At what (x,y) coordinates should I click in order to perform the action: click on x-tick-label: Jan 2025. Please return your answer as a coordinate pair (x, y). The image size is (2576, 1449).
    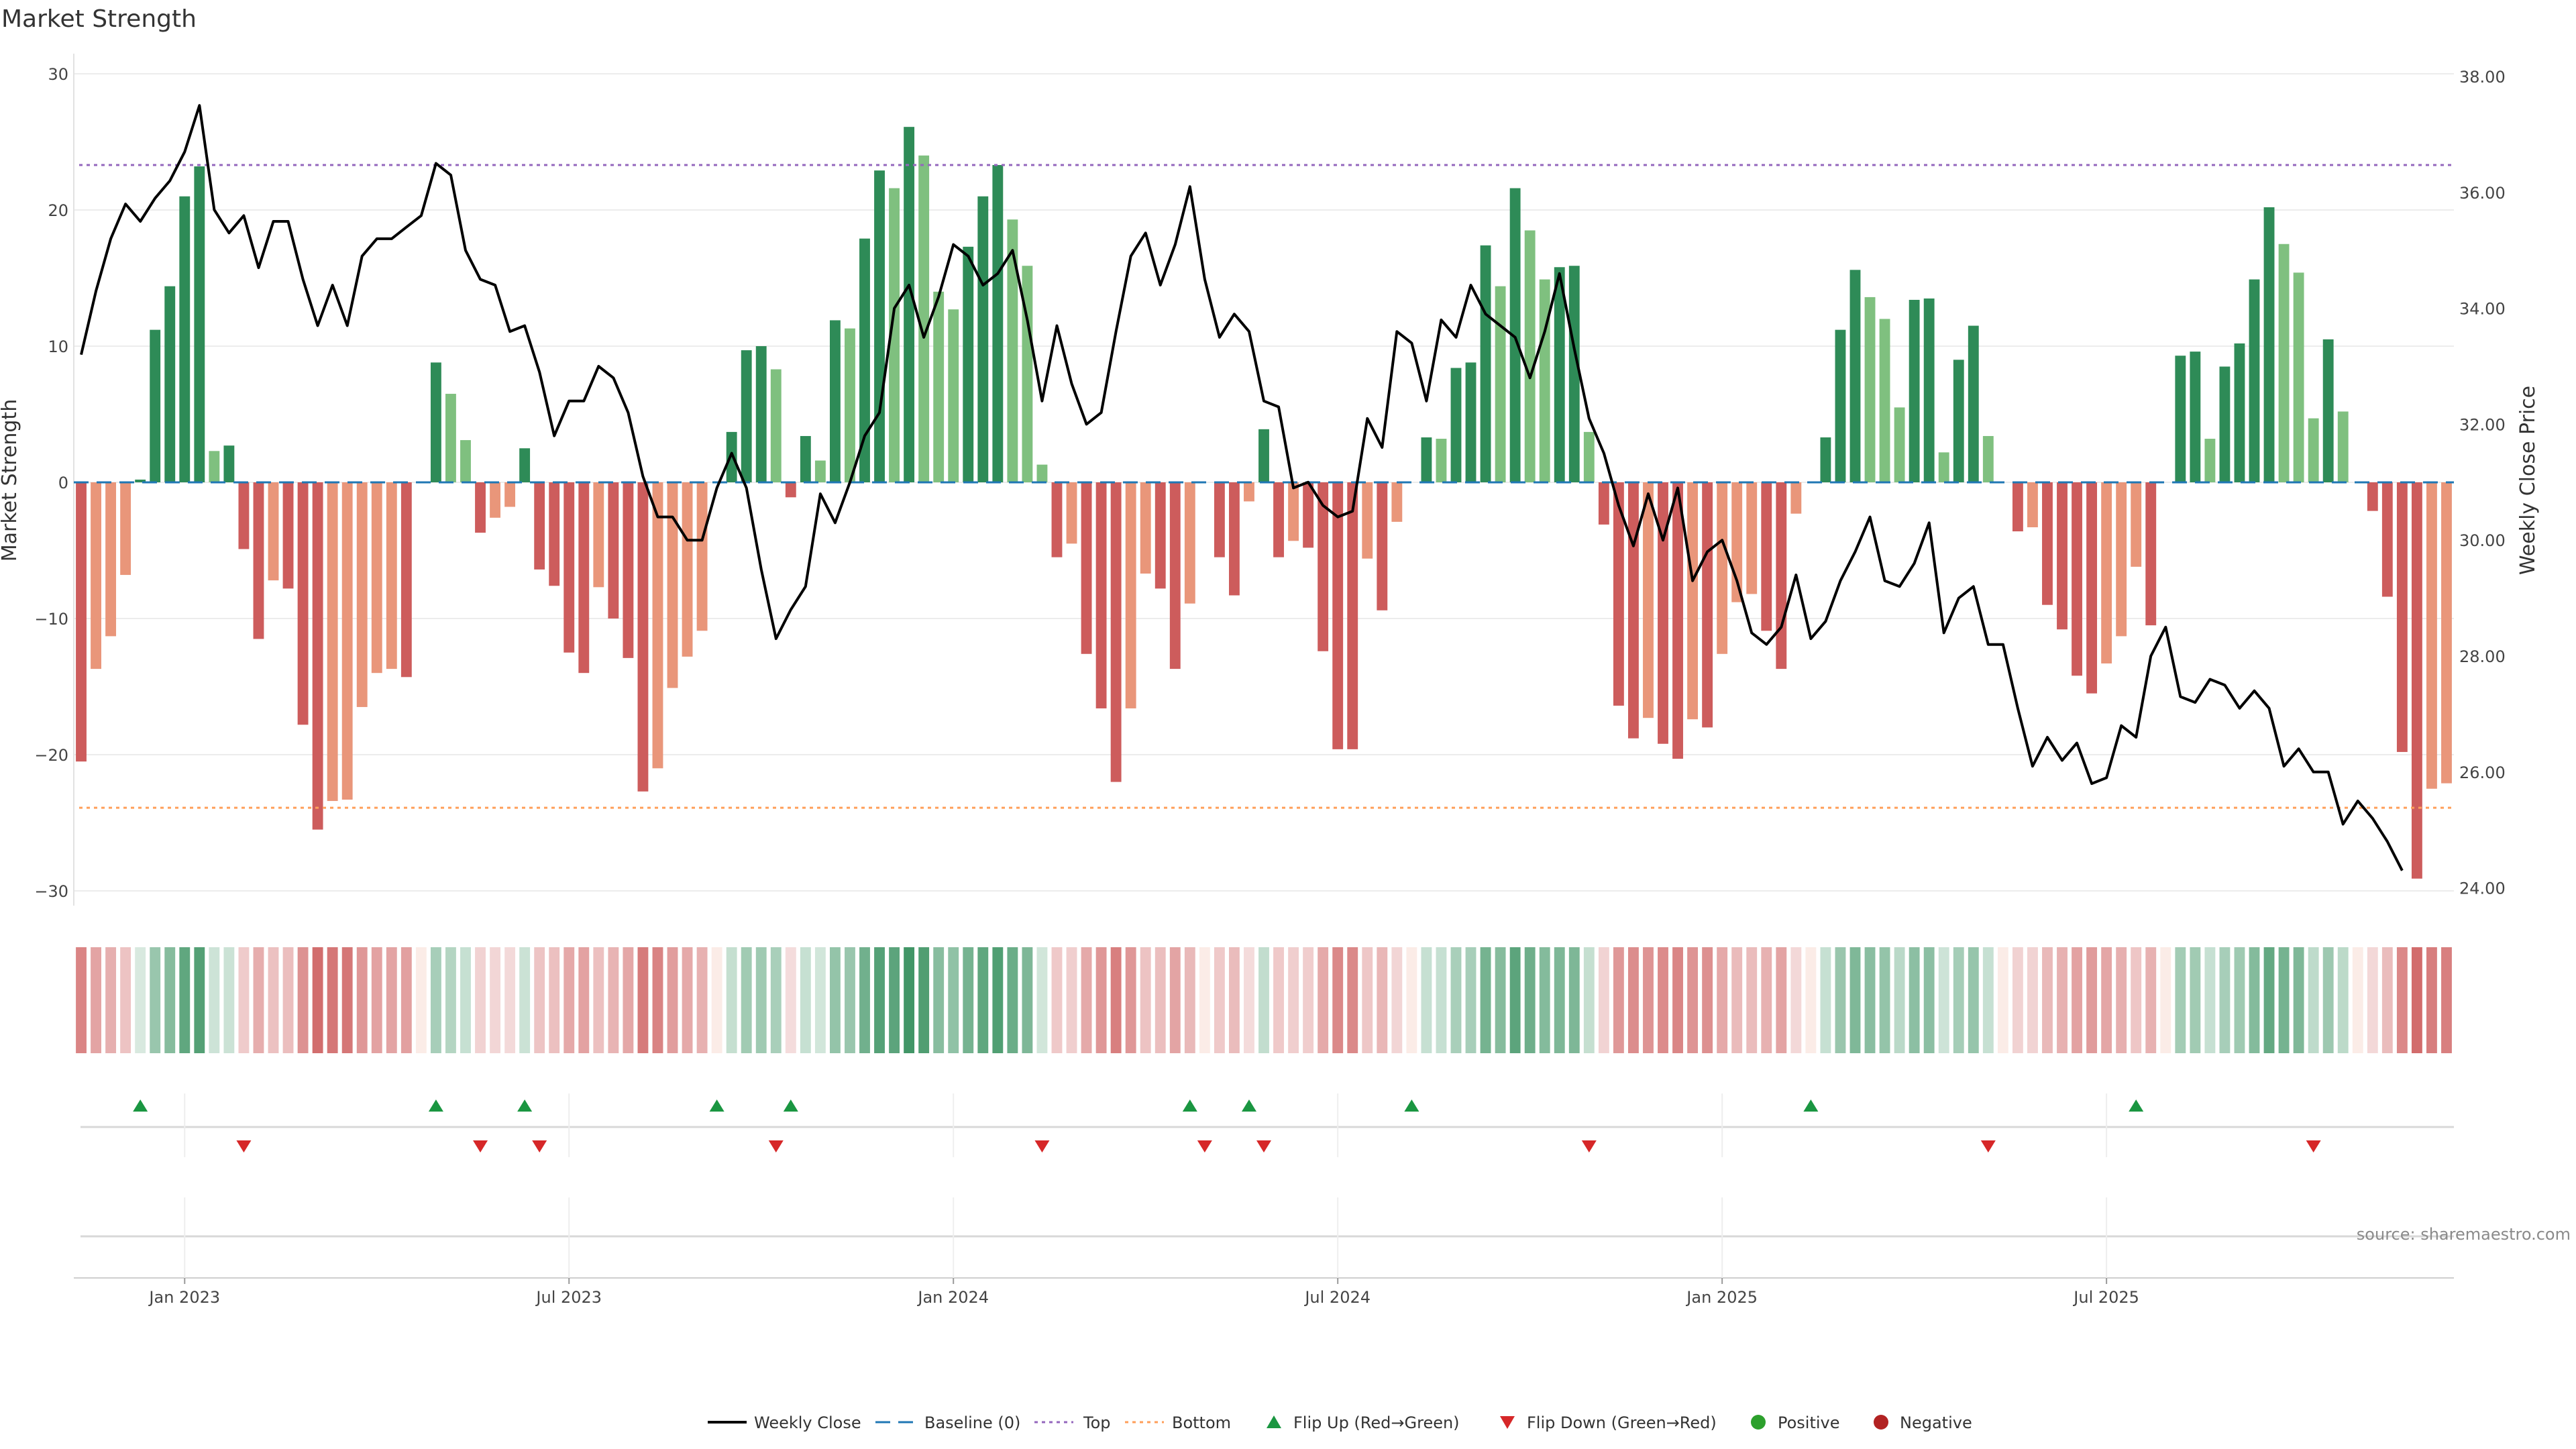
    Looking at the image, I should click on (1721, 1297).